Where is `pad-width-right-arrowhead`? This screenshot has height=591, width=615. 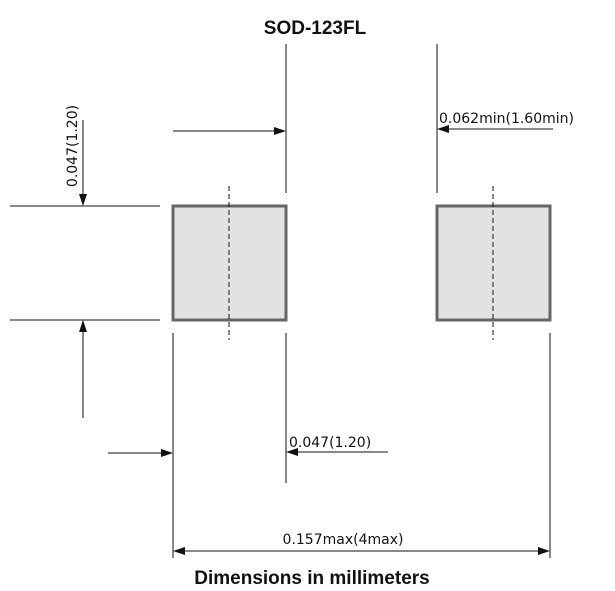
pad-width-right-arrowhead is located at coordinates (292, 452).